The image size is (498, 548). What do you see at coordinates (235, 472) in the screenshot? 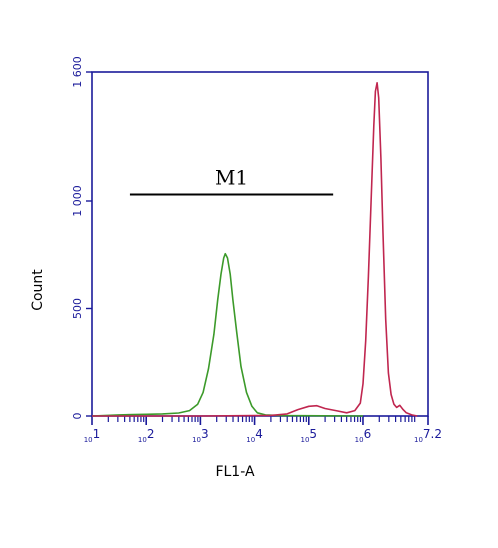
I see `x-axis-title: FL1-A` at bounding box center [235, 472].